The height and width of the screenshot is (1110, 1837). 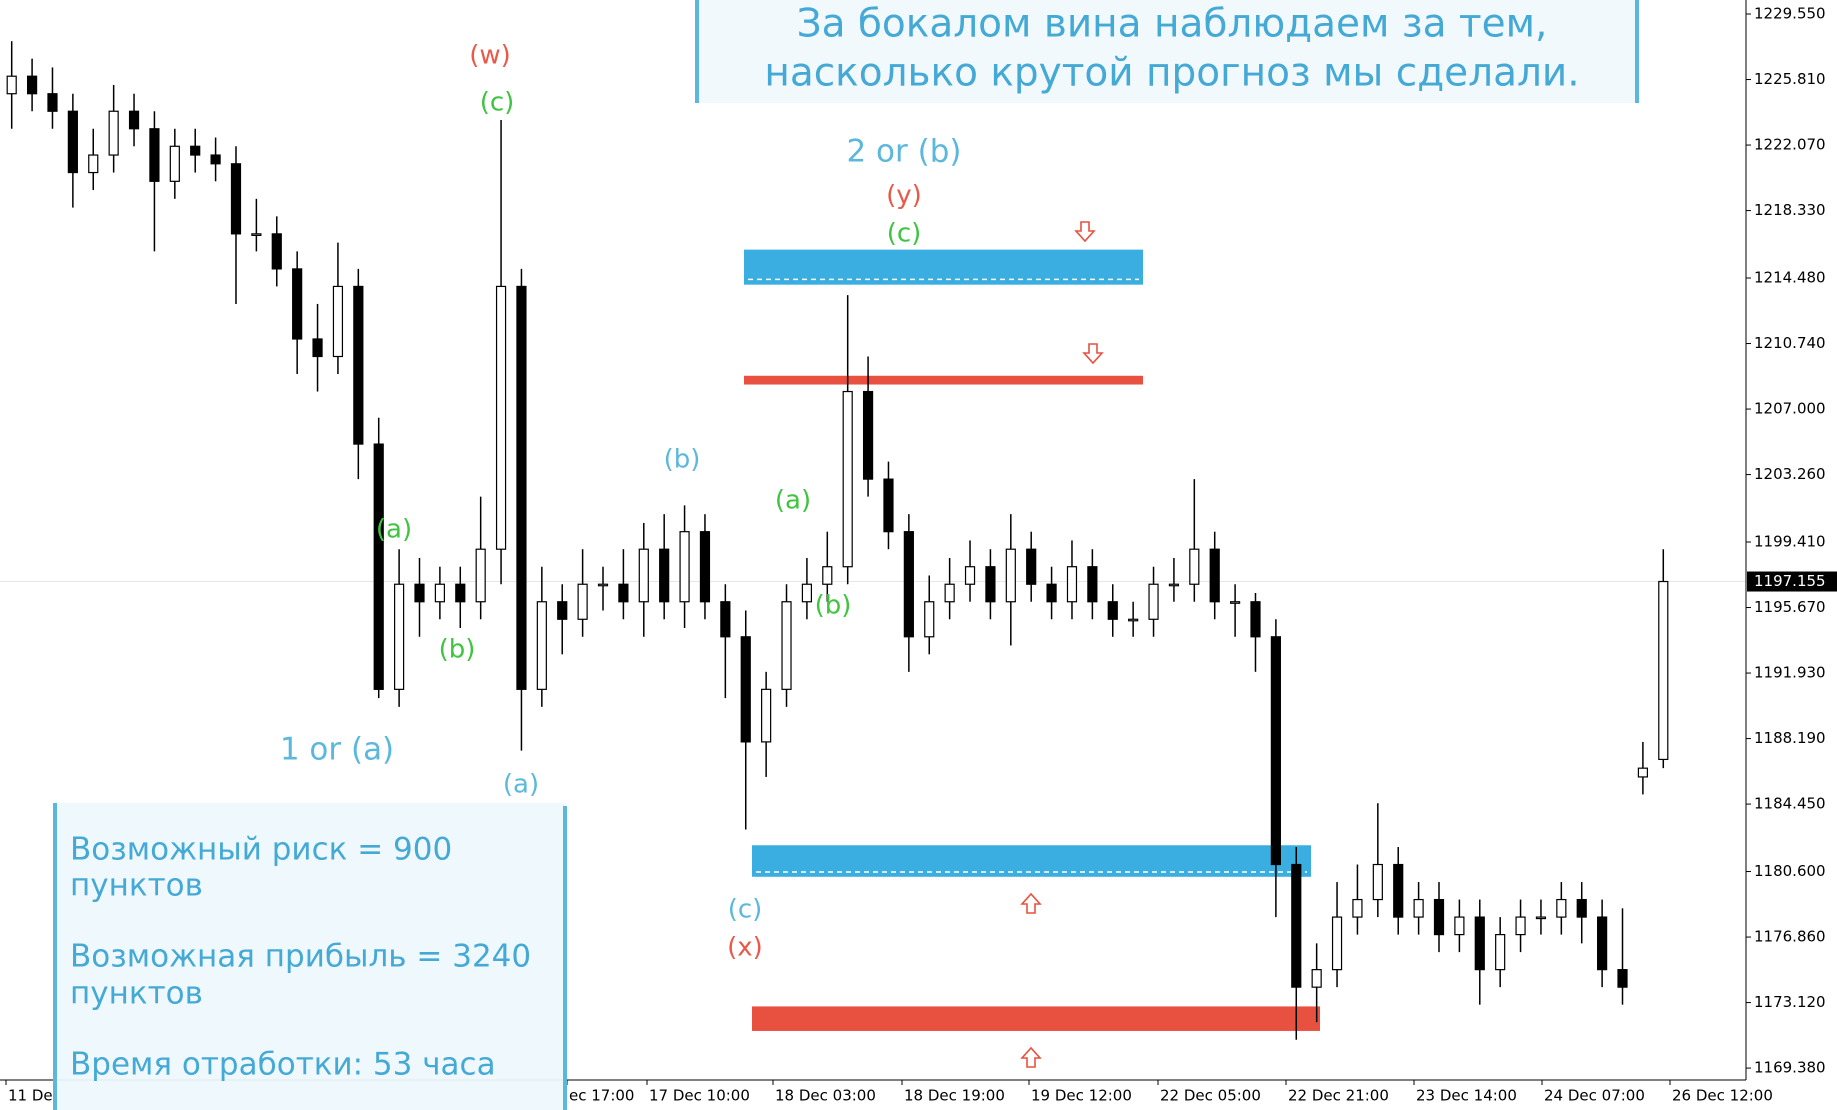 I want to click on y-tick-label: 1210.740, so click(x=1790, y=343).